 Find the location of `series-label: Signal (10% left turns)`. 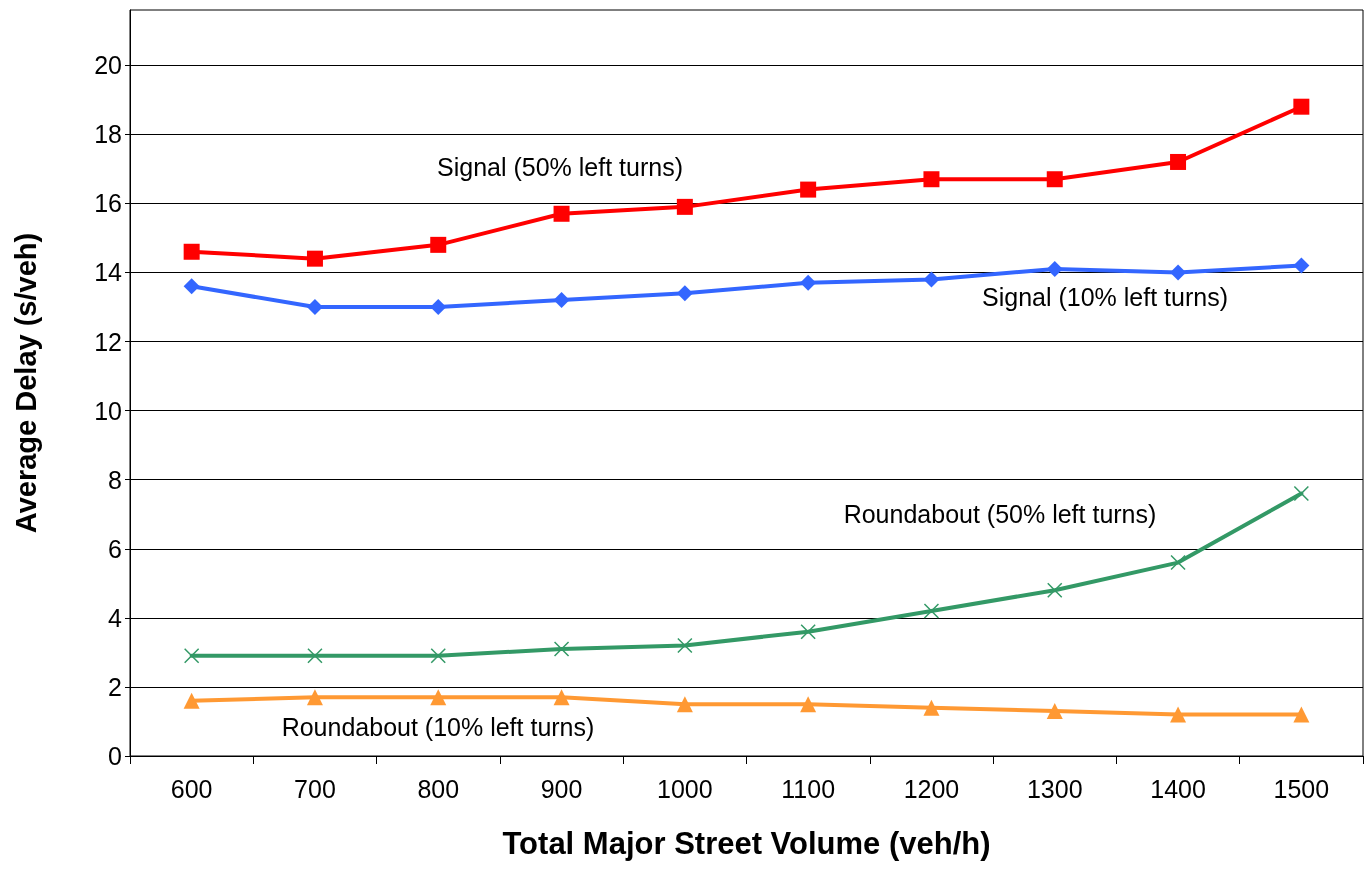

series-label: Signal (10% left turns) is located at coordinates (1105, 297).